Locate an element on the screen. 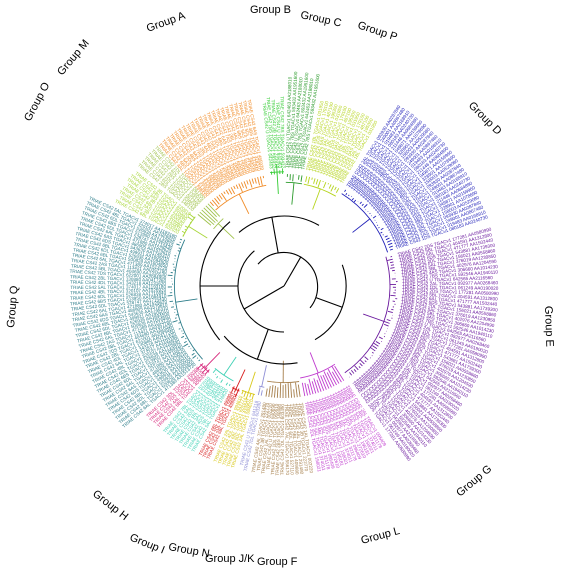 This screenshot has height=569, width=567. clade-arc-i is located at coordinates (224, 375).